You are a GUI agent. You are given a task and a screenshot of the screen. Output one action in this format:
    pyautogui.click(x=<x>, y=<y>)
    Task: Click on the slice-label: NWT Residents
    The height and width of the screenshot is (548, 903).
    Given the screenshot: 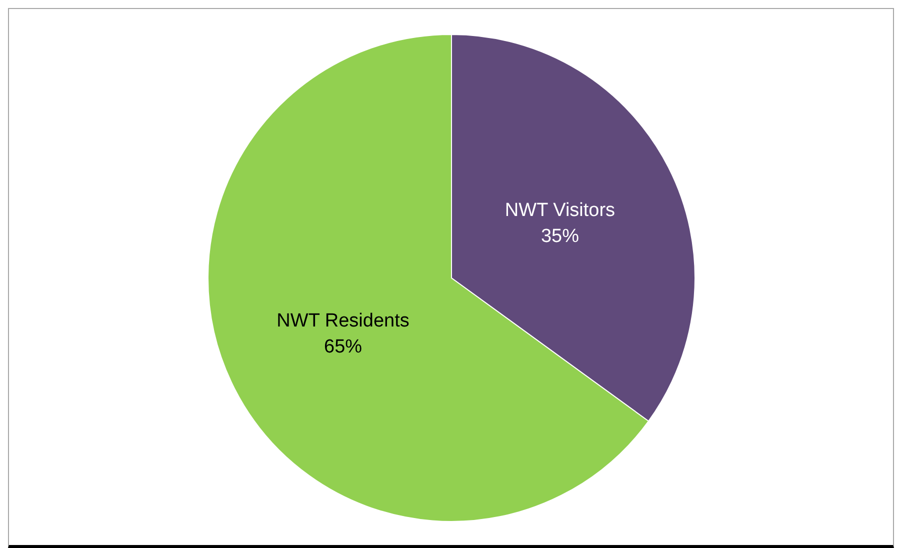 What is the action you would take?
    pyautogui.click(x=343, y=321)
    